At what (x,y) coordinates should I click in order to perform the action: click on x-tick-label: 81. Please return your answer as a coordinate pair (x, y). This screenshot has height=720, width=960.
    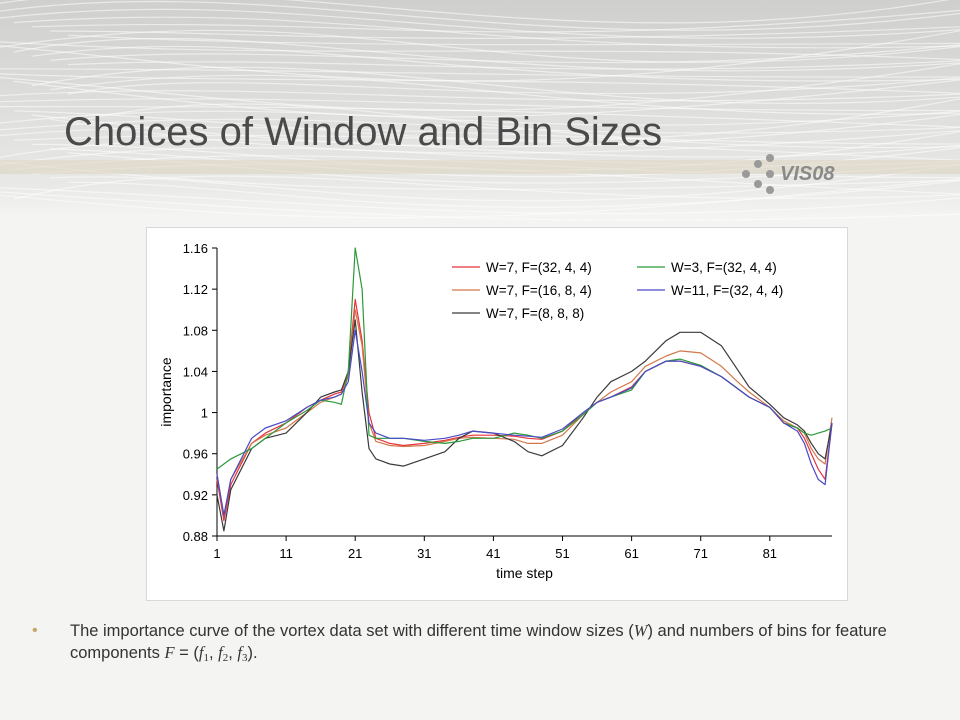
    Looking at the image, I should click on (770, 553).